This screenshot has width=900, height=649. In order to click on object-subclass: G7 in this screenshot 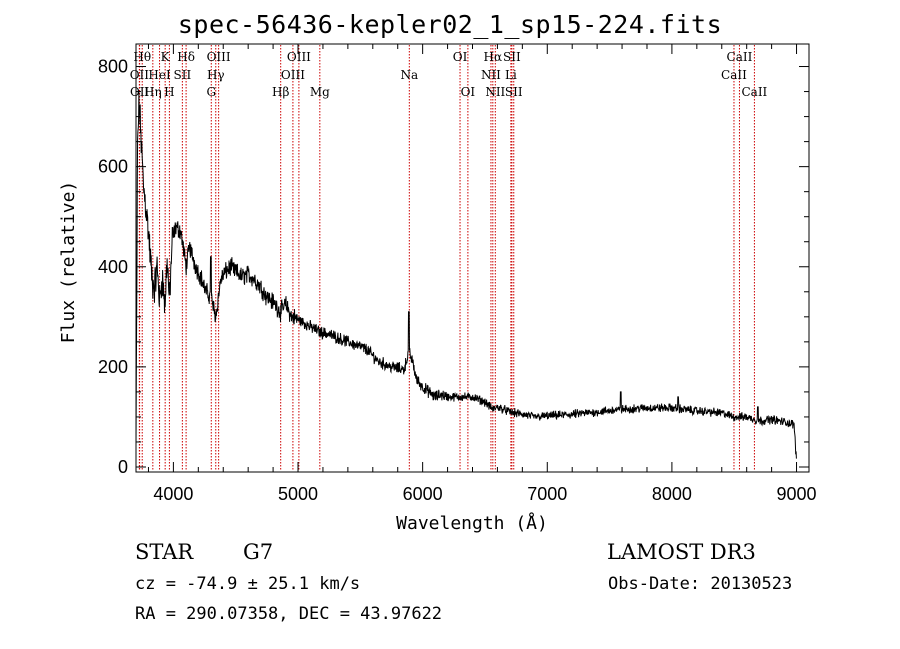, I will do `click(258, 552)`.